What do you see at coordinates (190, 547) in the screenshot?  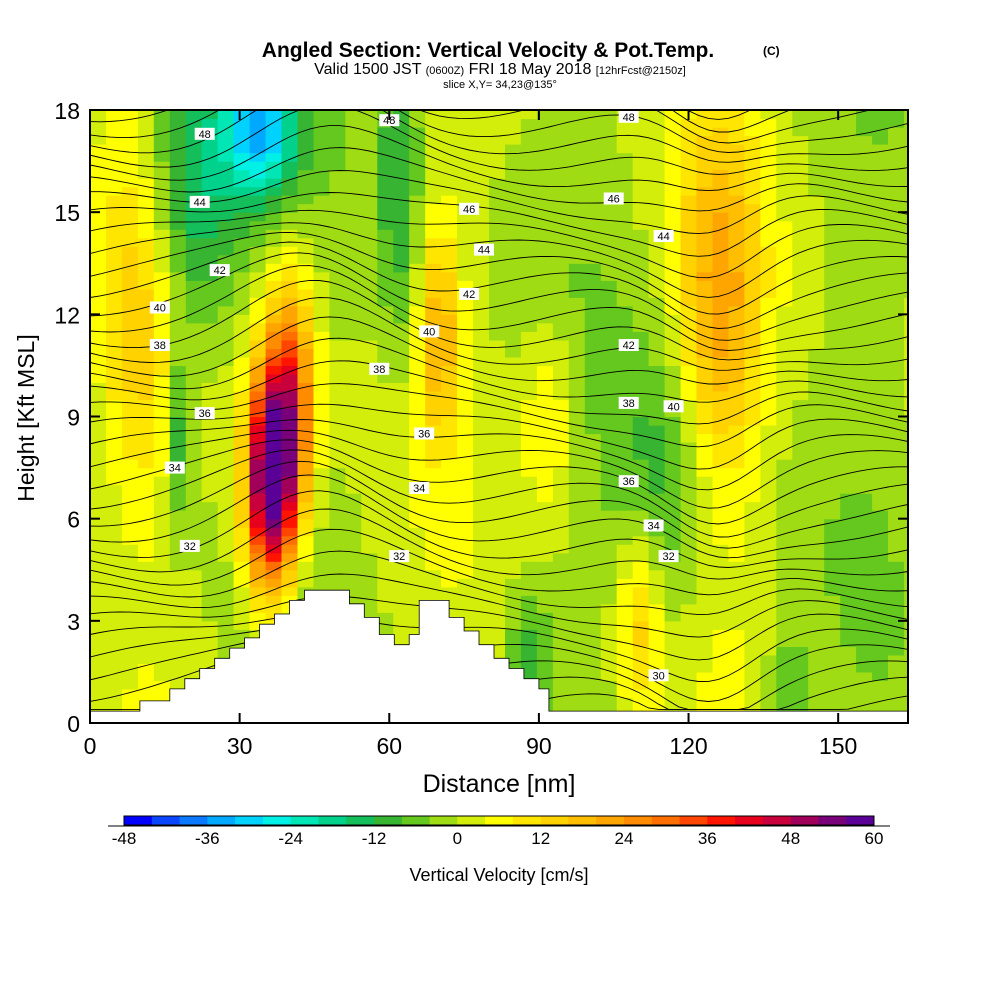 I see `contour-label-text: 32` at bounding box center [190, 547].